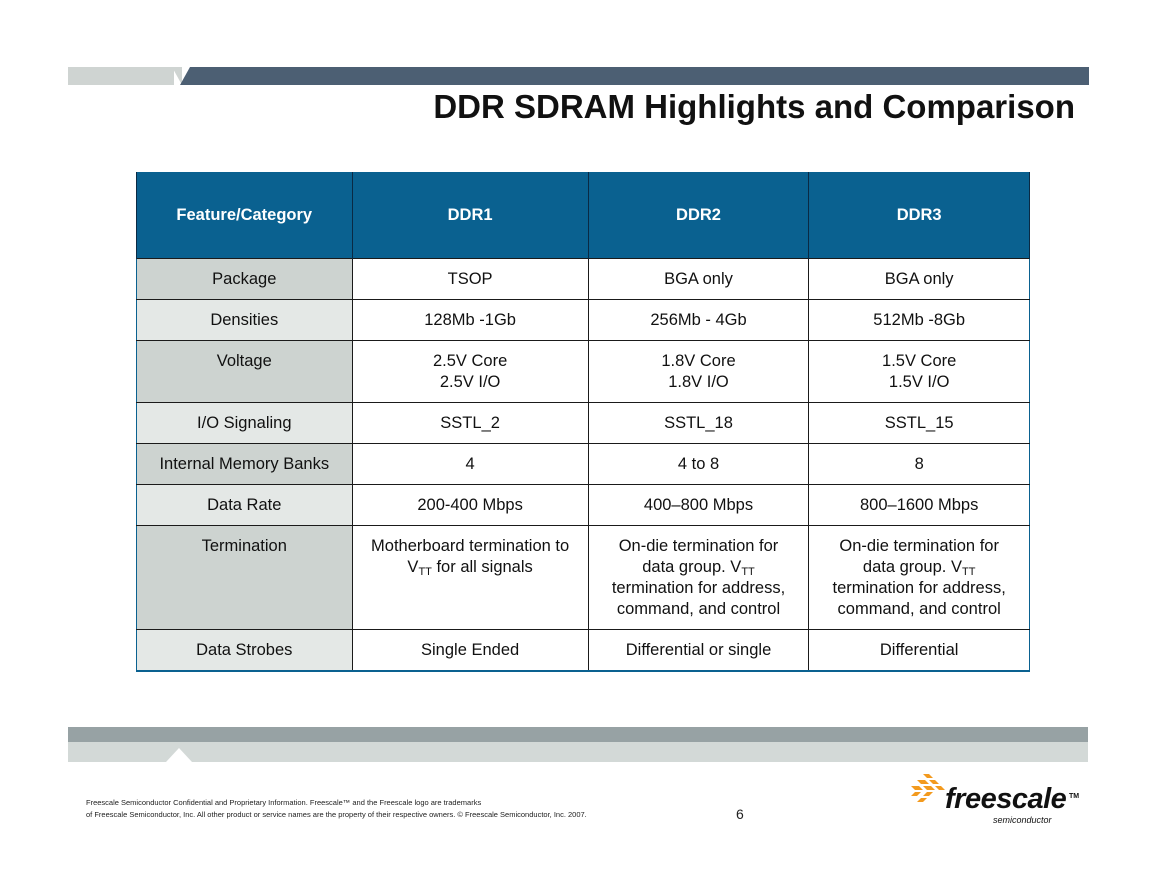 Image resolution: width=1155 pixels, height=893 pixels. Describe the element at coordinates (919, 361) in the screenshot. I see `cell-line: 1.5V Core` at that location.